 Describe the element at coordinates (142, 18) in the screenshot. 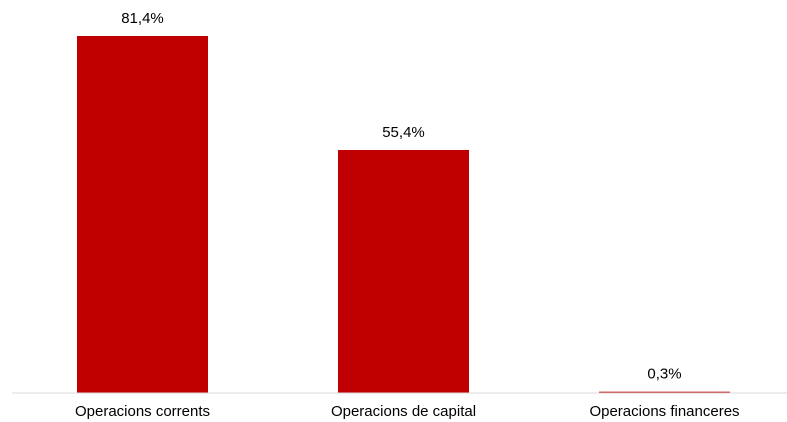

I see `data-label-1: 81,4%` at that location.